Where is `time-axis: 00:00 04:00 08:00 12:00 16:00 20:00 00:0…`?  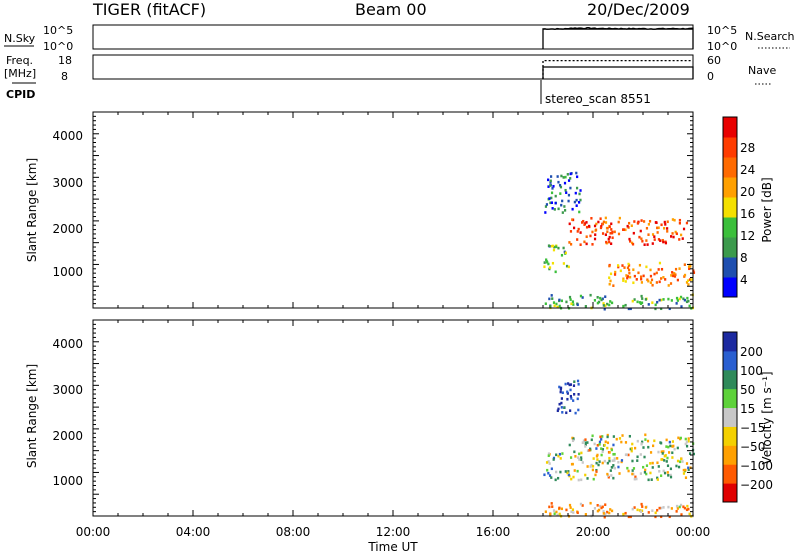
time-axis: 00:00 04:00 08:00 12:00 16:00 20:00 00:0… is located at coordinates (393, 539).